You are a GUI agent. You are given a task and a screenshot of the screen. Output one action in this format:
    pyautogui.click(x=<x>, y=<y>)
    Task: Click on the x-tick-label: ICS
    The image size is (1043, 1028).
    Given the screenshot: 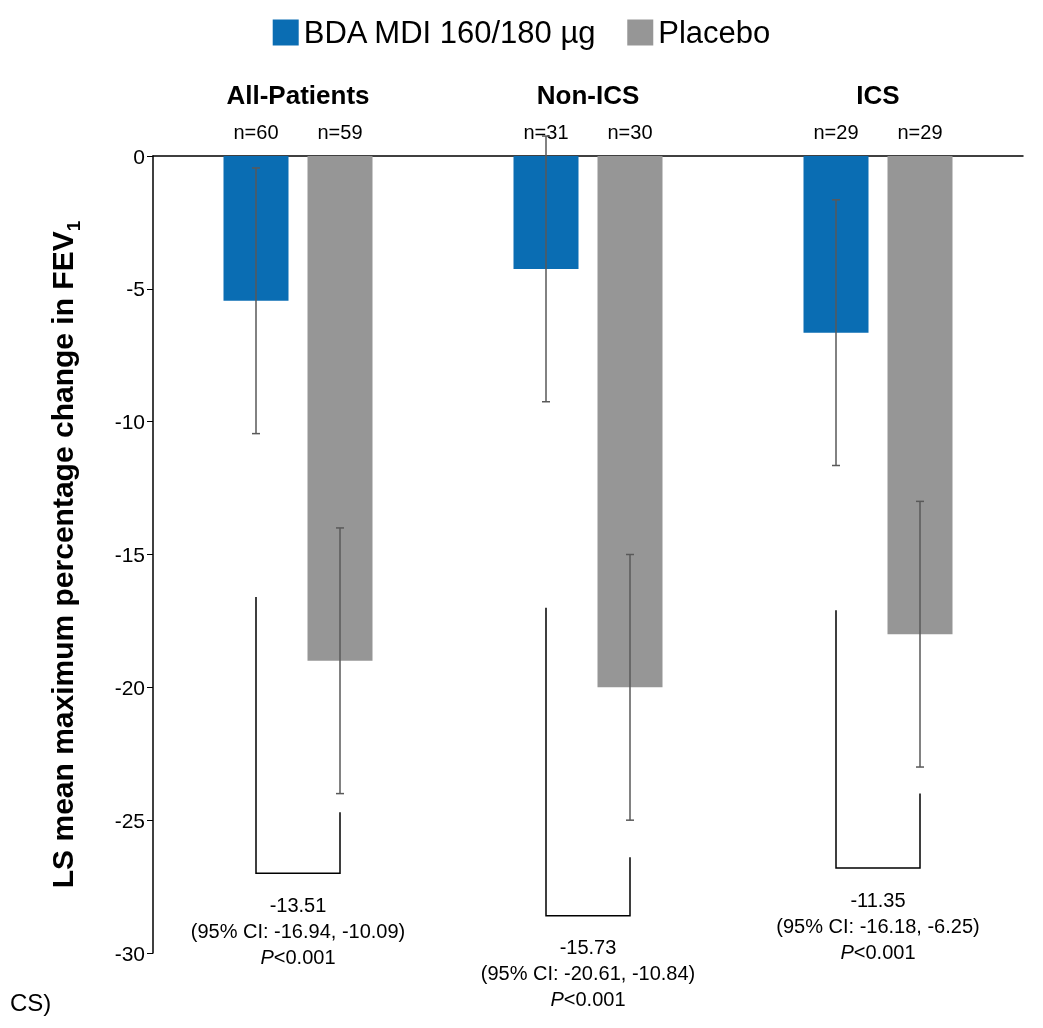 What is the action you would take?
    pyautogui.click(x=878, y=95)
    